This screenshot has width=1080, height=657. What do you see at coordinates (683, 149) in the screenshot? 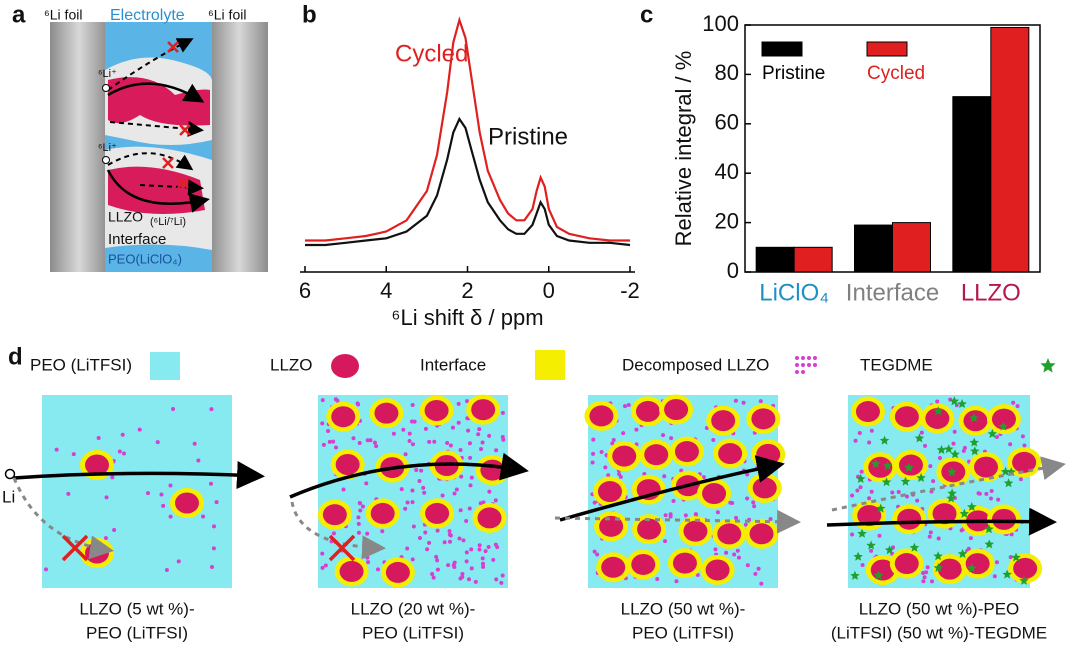
I see `y-axis-label: Relative integral / %` at bounding box center [683, 149].